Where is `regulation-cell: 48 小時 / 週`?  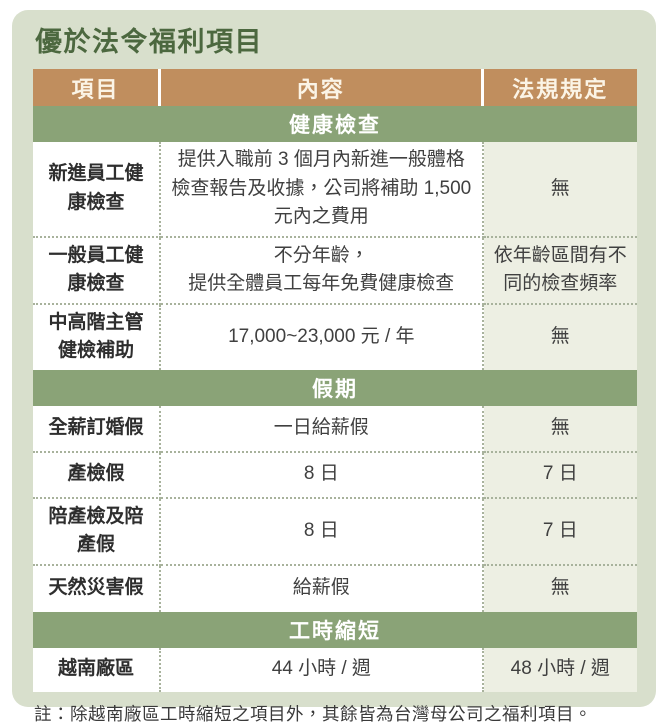 regulation-cell: 48 小時 / 週 is located at coordinates (560, 669).